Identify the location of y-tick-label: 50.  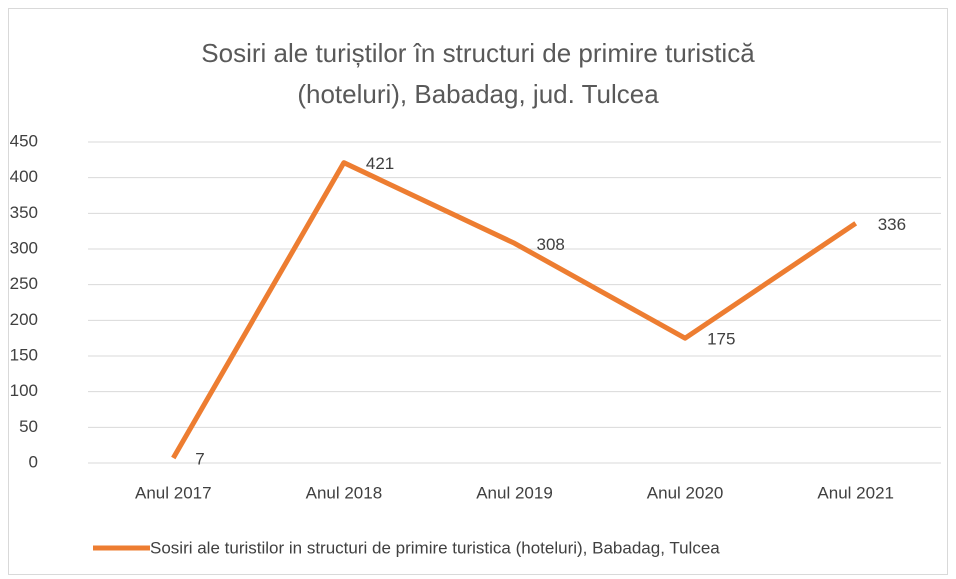
(28, 426).